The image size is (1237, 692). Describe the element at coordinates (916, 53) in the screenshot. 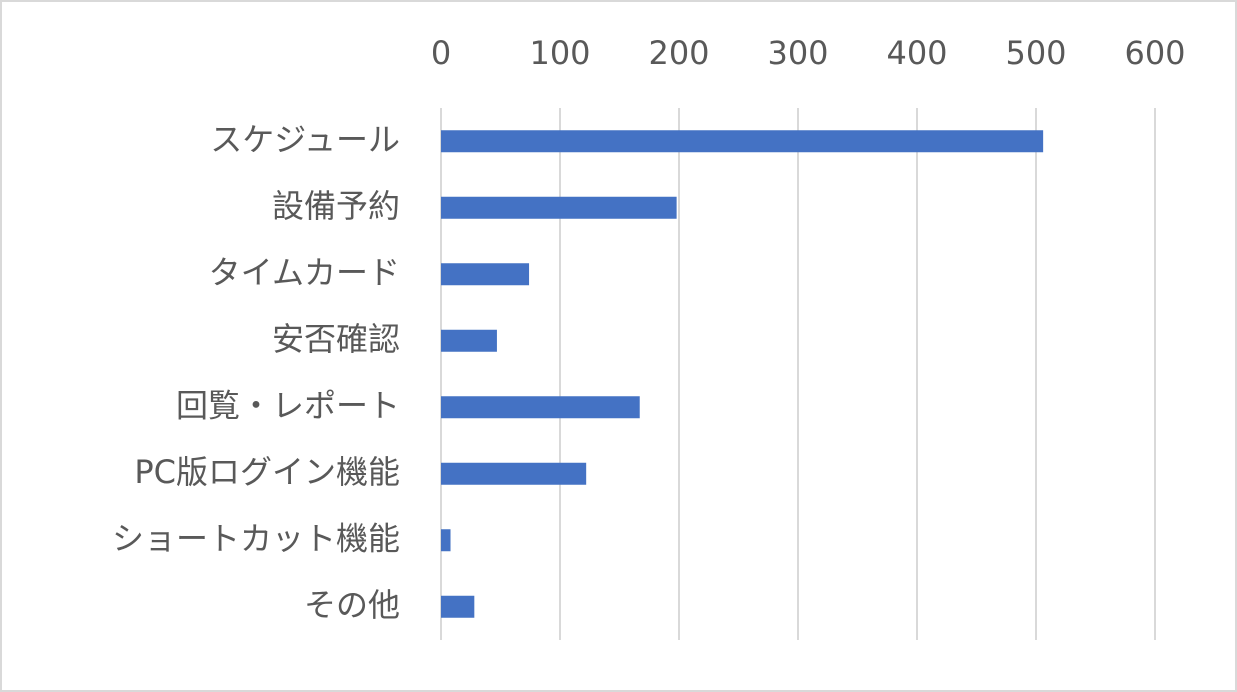

I see `x-tick-label: 400` at that location.